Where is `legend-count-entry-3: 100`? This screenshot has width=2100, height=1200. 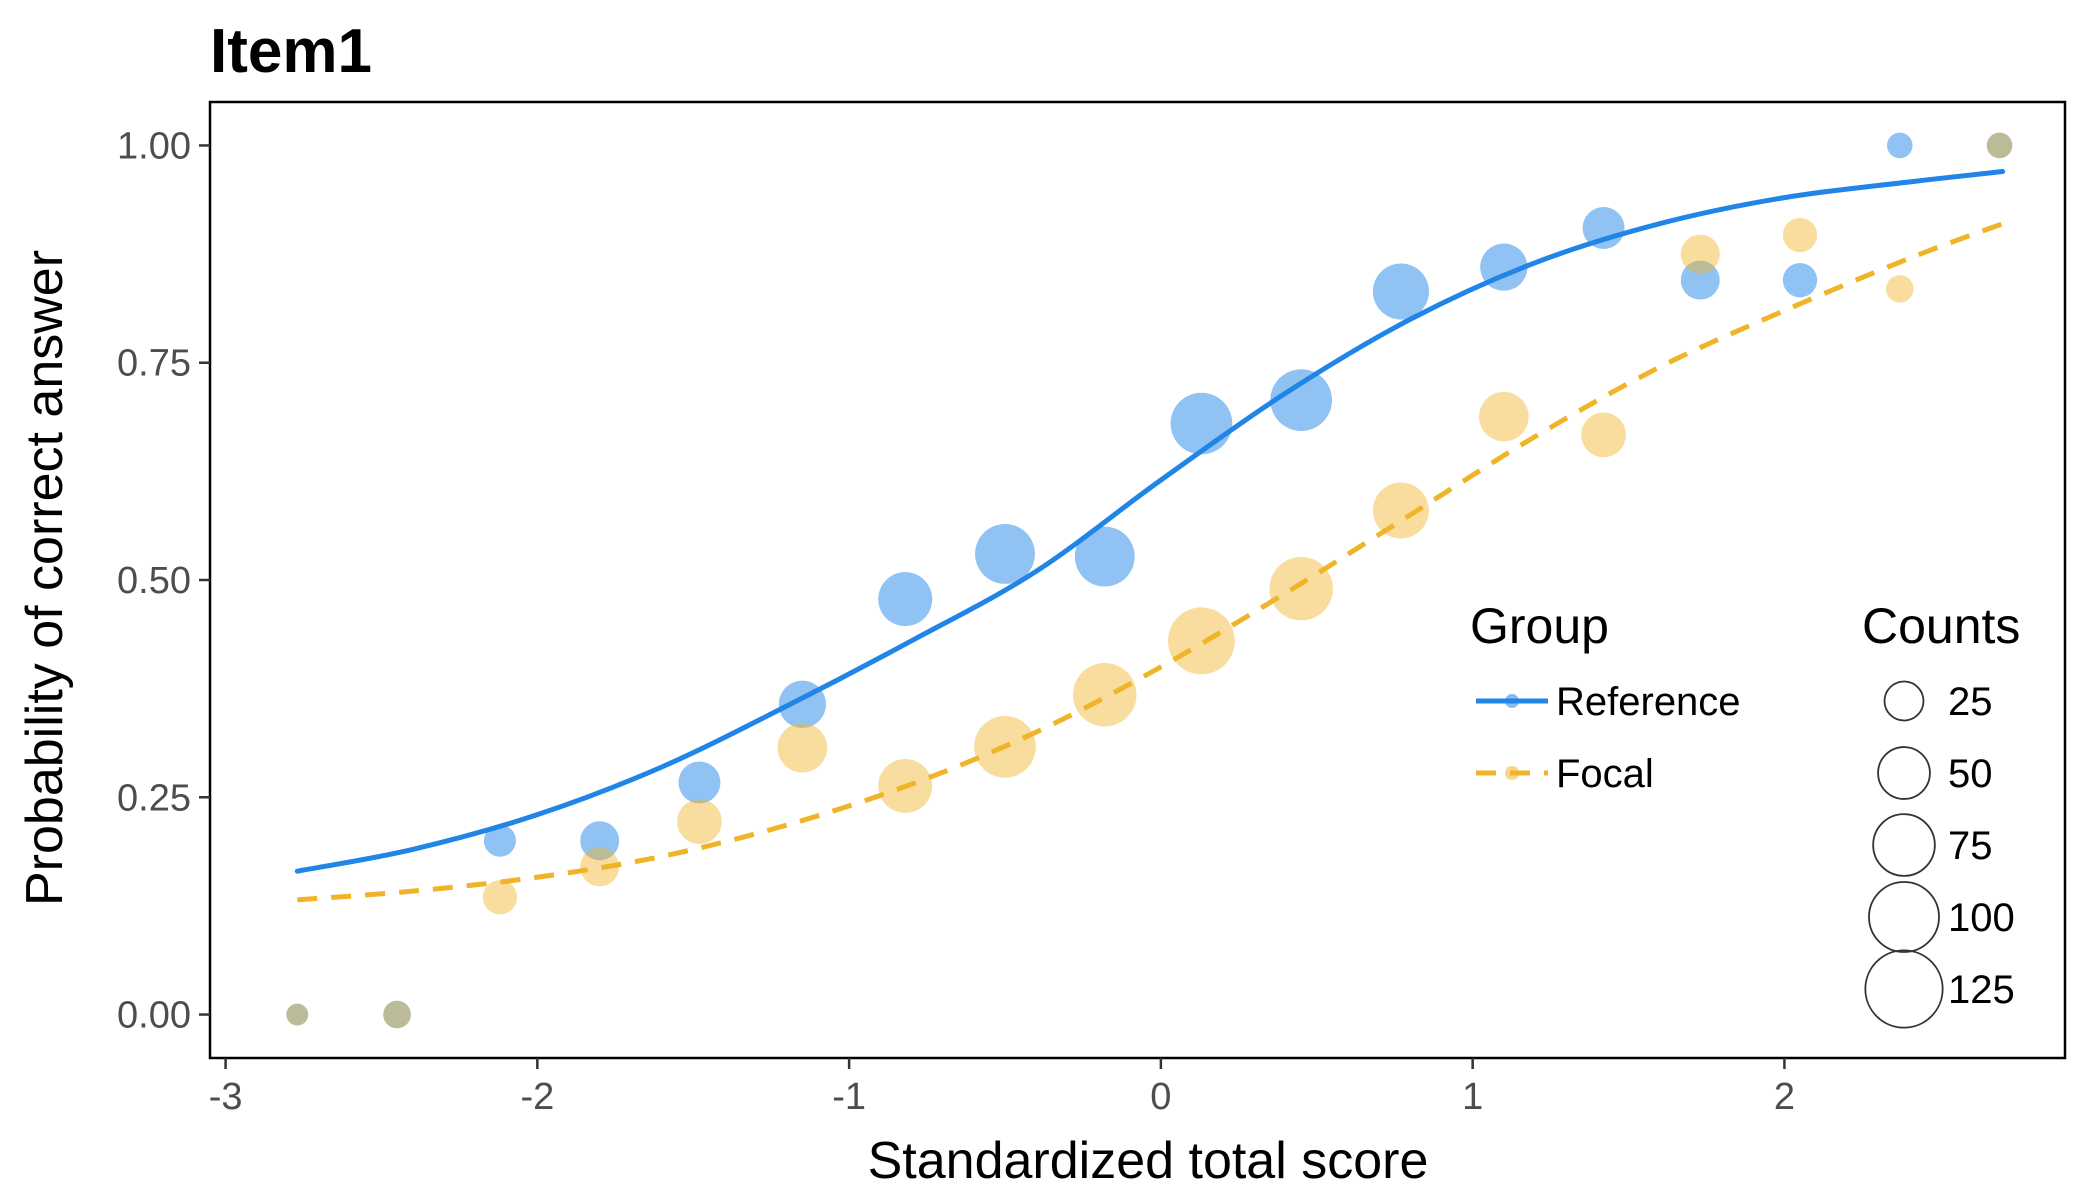 legend-count-entry-3: 100 is located at coordinates (1941, 917).